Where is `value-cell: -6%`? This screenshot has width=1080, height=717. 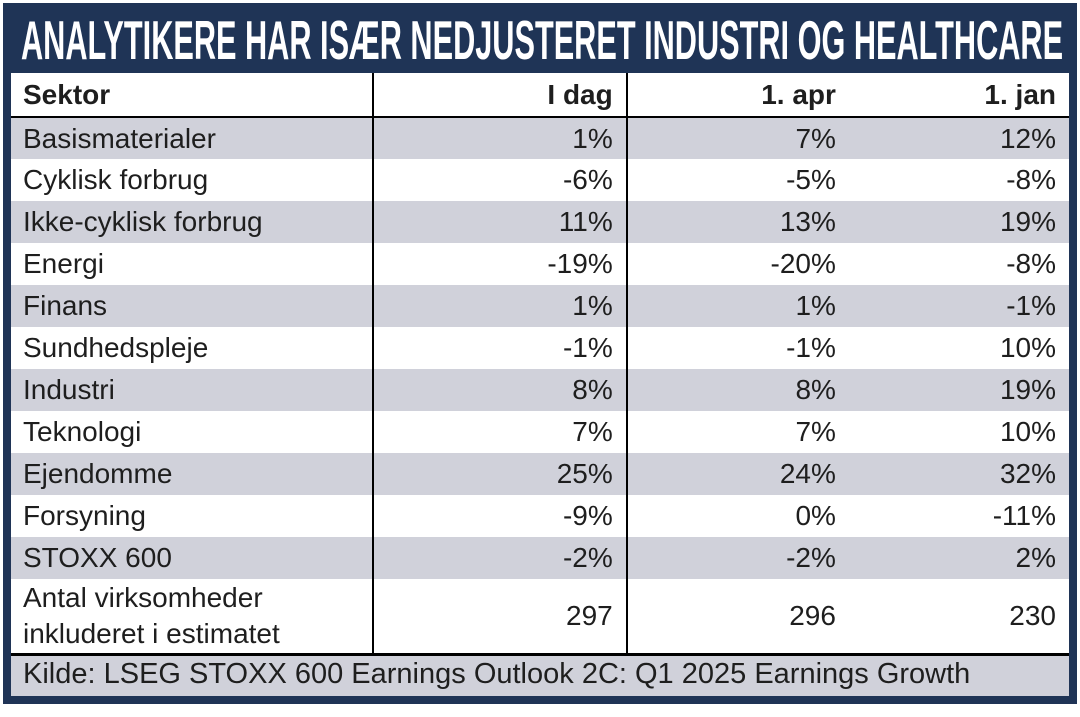 value-cell: -6% is located at coordinates (499, 180).